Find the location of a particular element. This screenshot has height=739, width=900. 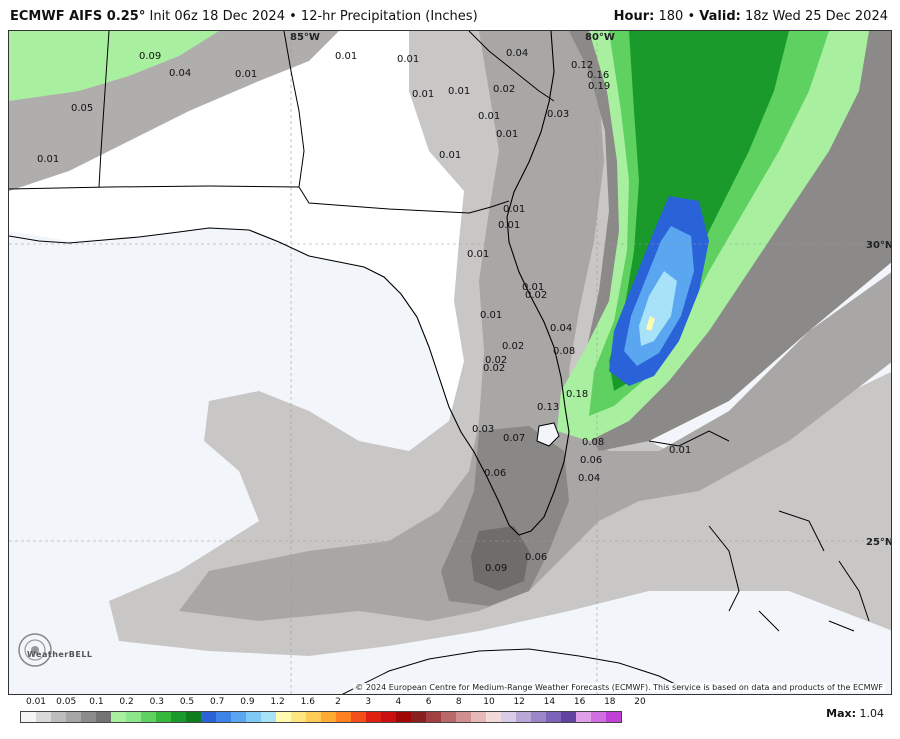

coastline-bahamas is located at coordinates (759, 531).